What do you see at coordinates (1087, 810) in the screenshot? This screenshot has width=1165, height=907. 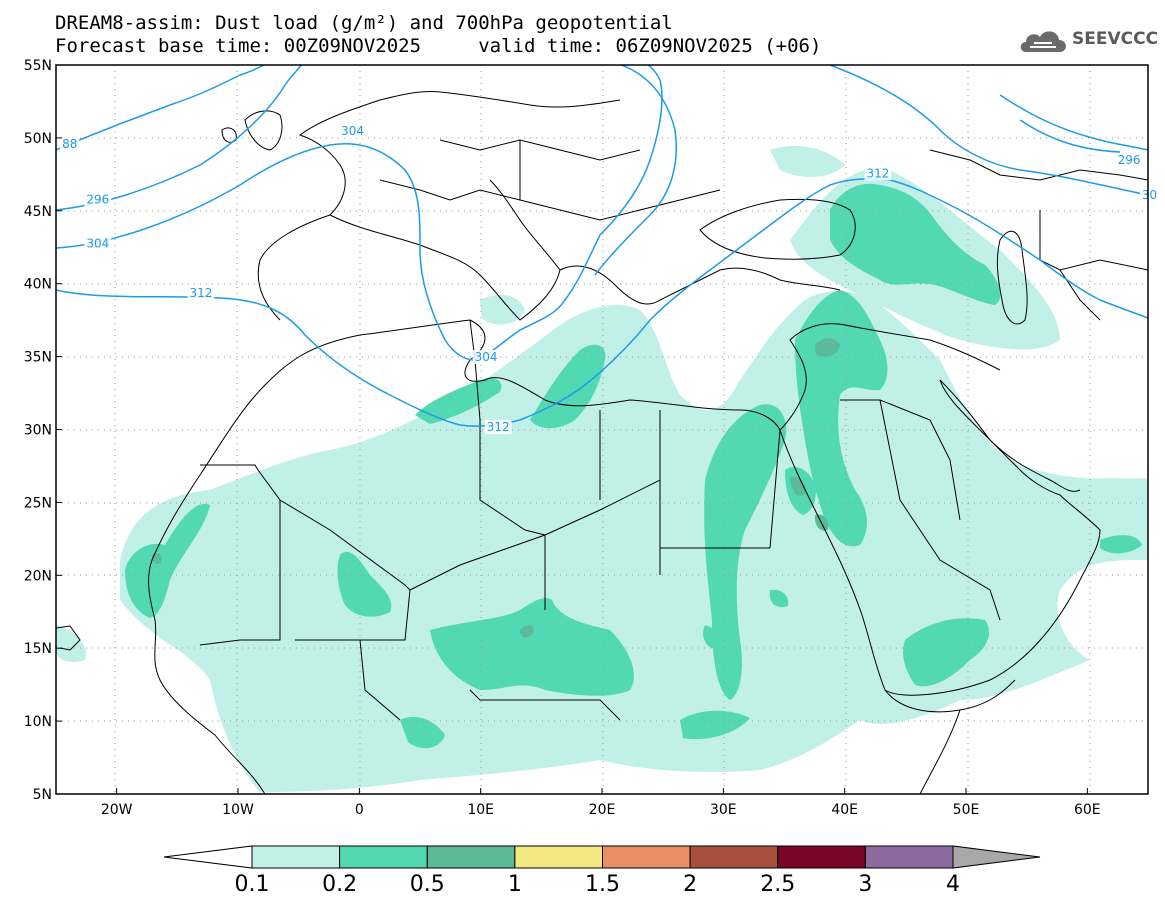 I see `lon-tick-label: 60E` at bounding box center [1087, 810].